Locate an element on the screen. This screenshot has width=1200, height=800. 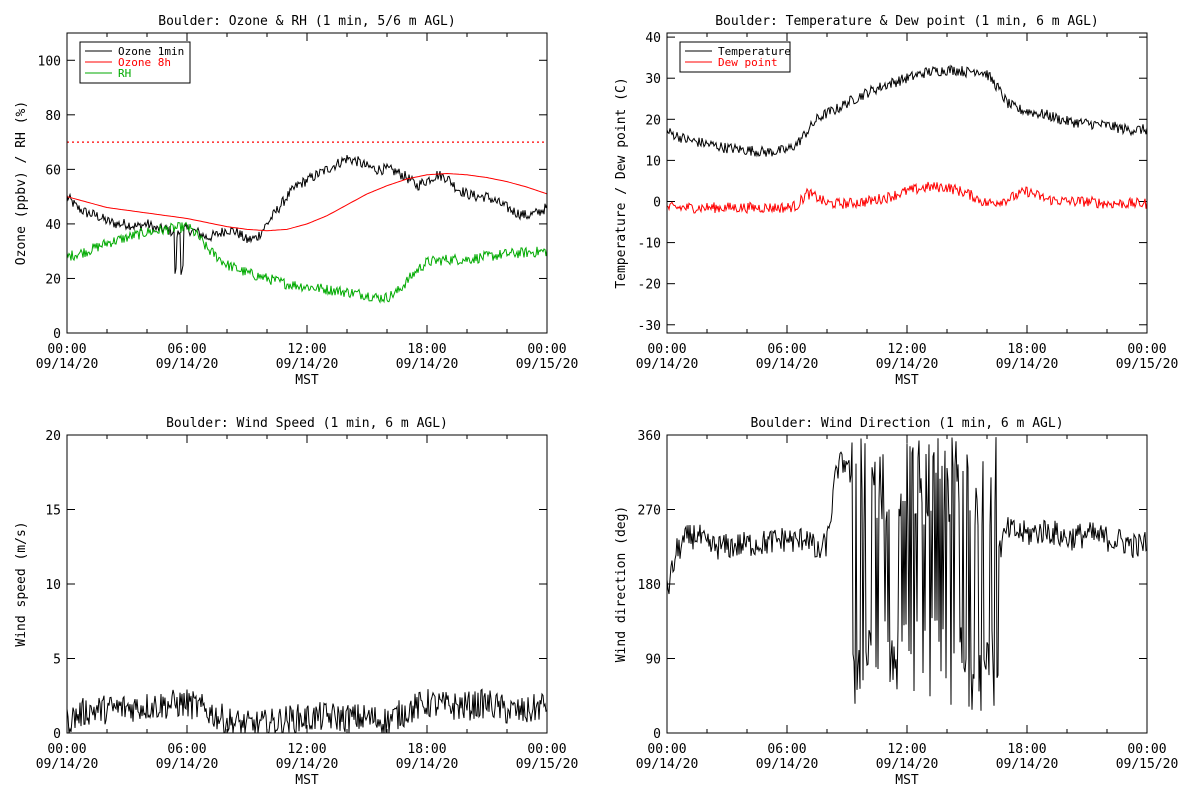
legend-label-dew-point: Dew point is located at coordinates (748, 62).